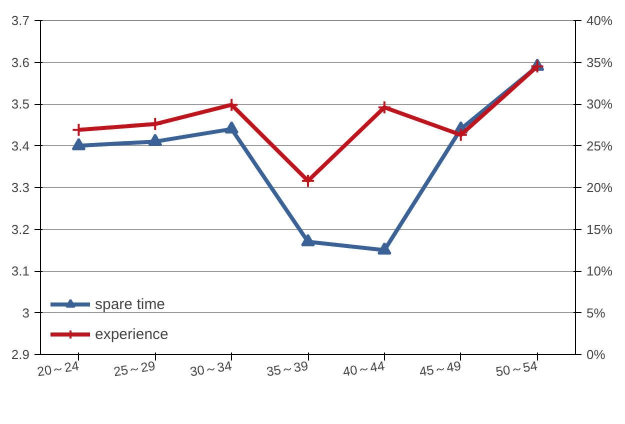 The width and height of the screenshot is (625, 424). I want to click on x-tick-label: 45～49, so click(440, 369).